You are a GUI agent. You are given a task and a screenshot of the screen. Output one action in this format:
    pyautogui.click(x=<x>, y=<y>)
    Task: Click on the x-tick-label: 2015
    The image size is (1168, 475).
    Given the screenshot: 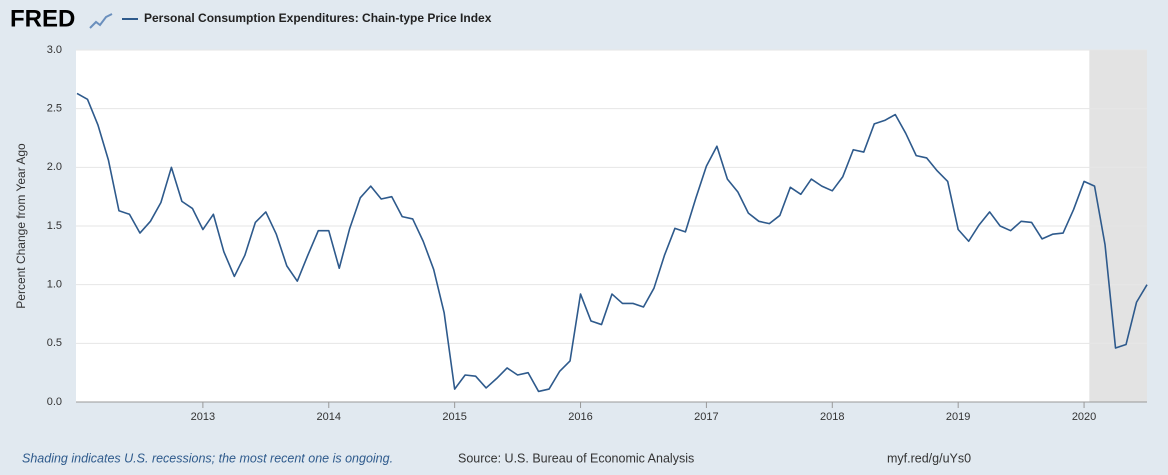 What is the action you would take?
    pyautogui.click(x=454, y=417)
    